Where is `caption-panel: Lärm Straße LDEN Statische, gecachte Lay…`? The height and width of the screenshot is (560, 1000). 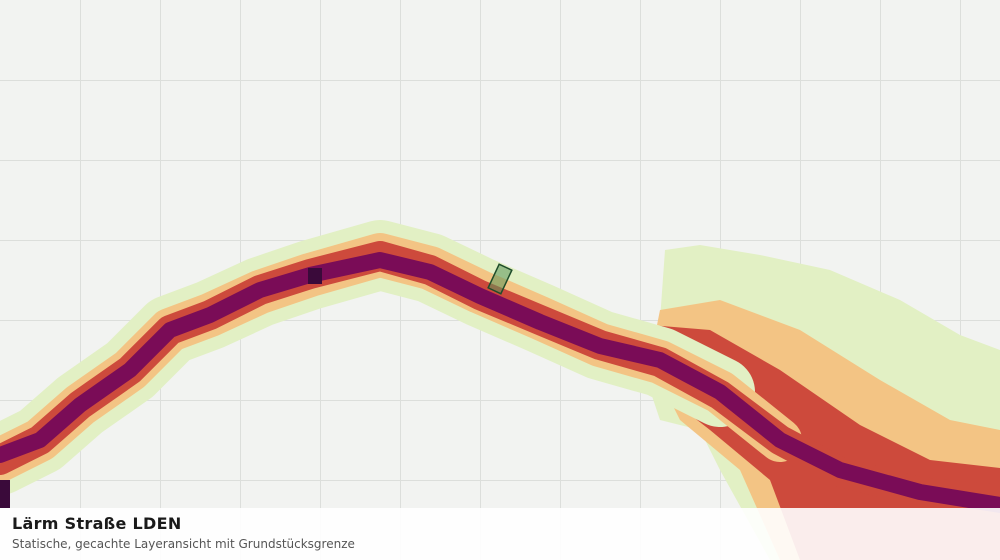
caption-panel: Lärm Straße LDEN Statische, gecachte Lay… is located at coordinates (500, 534).